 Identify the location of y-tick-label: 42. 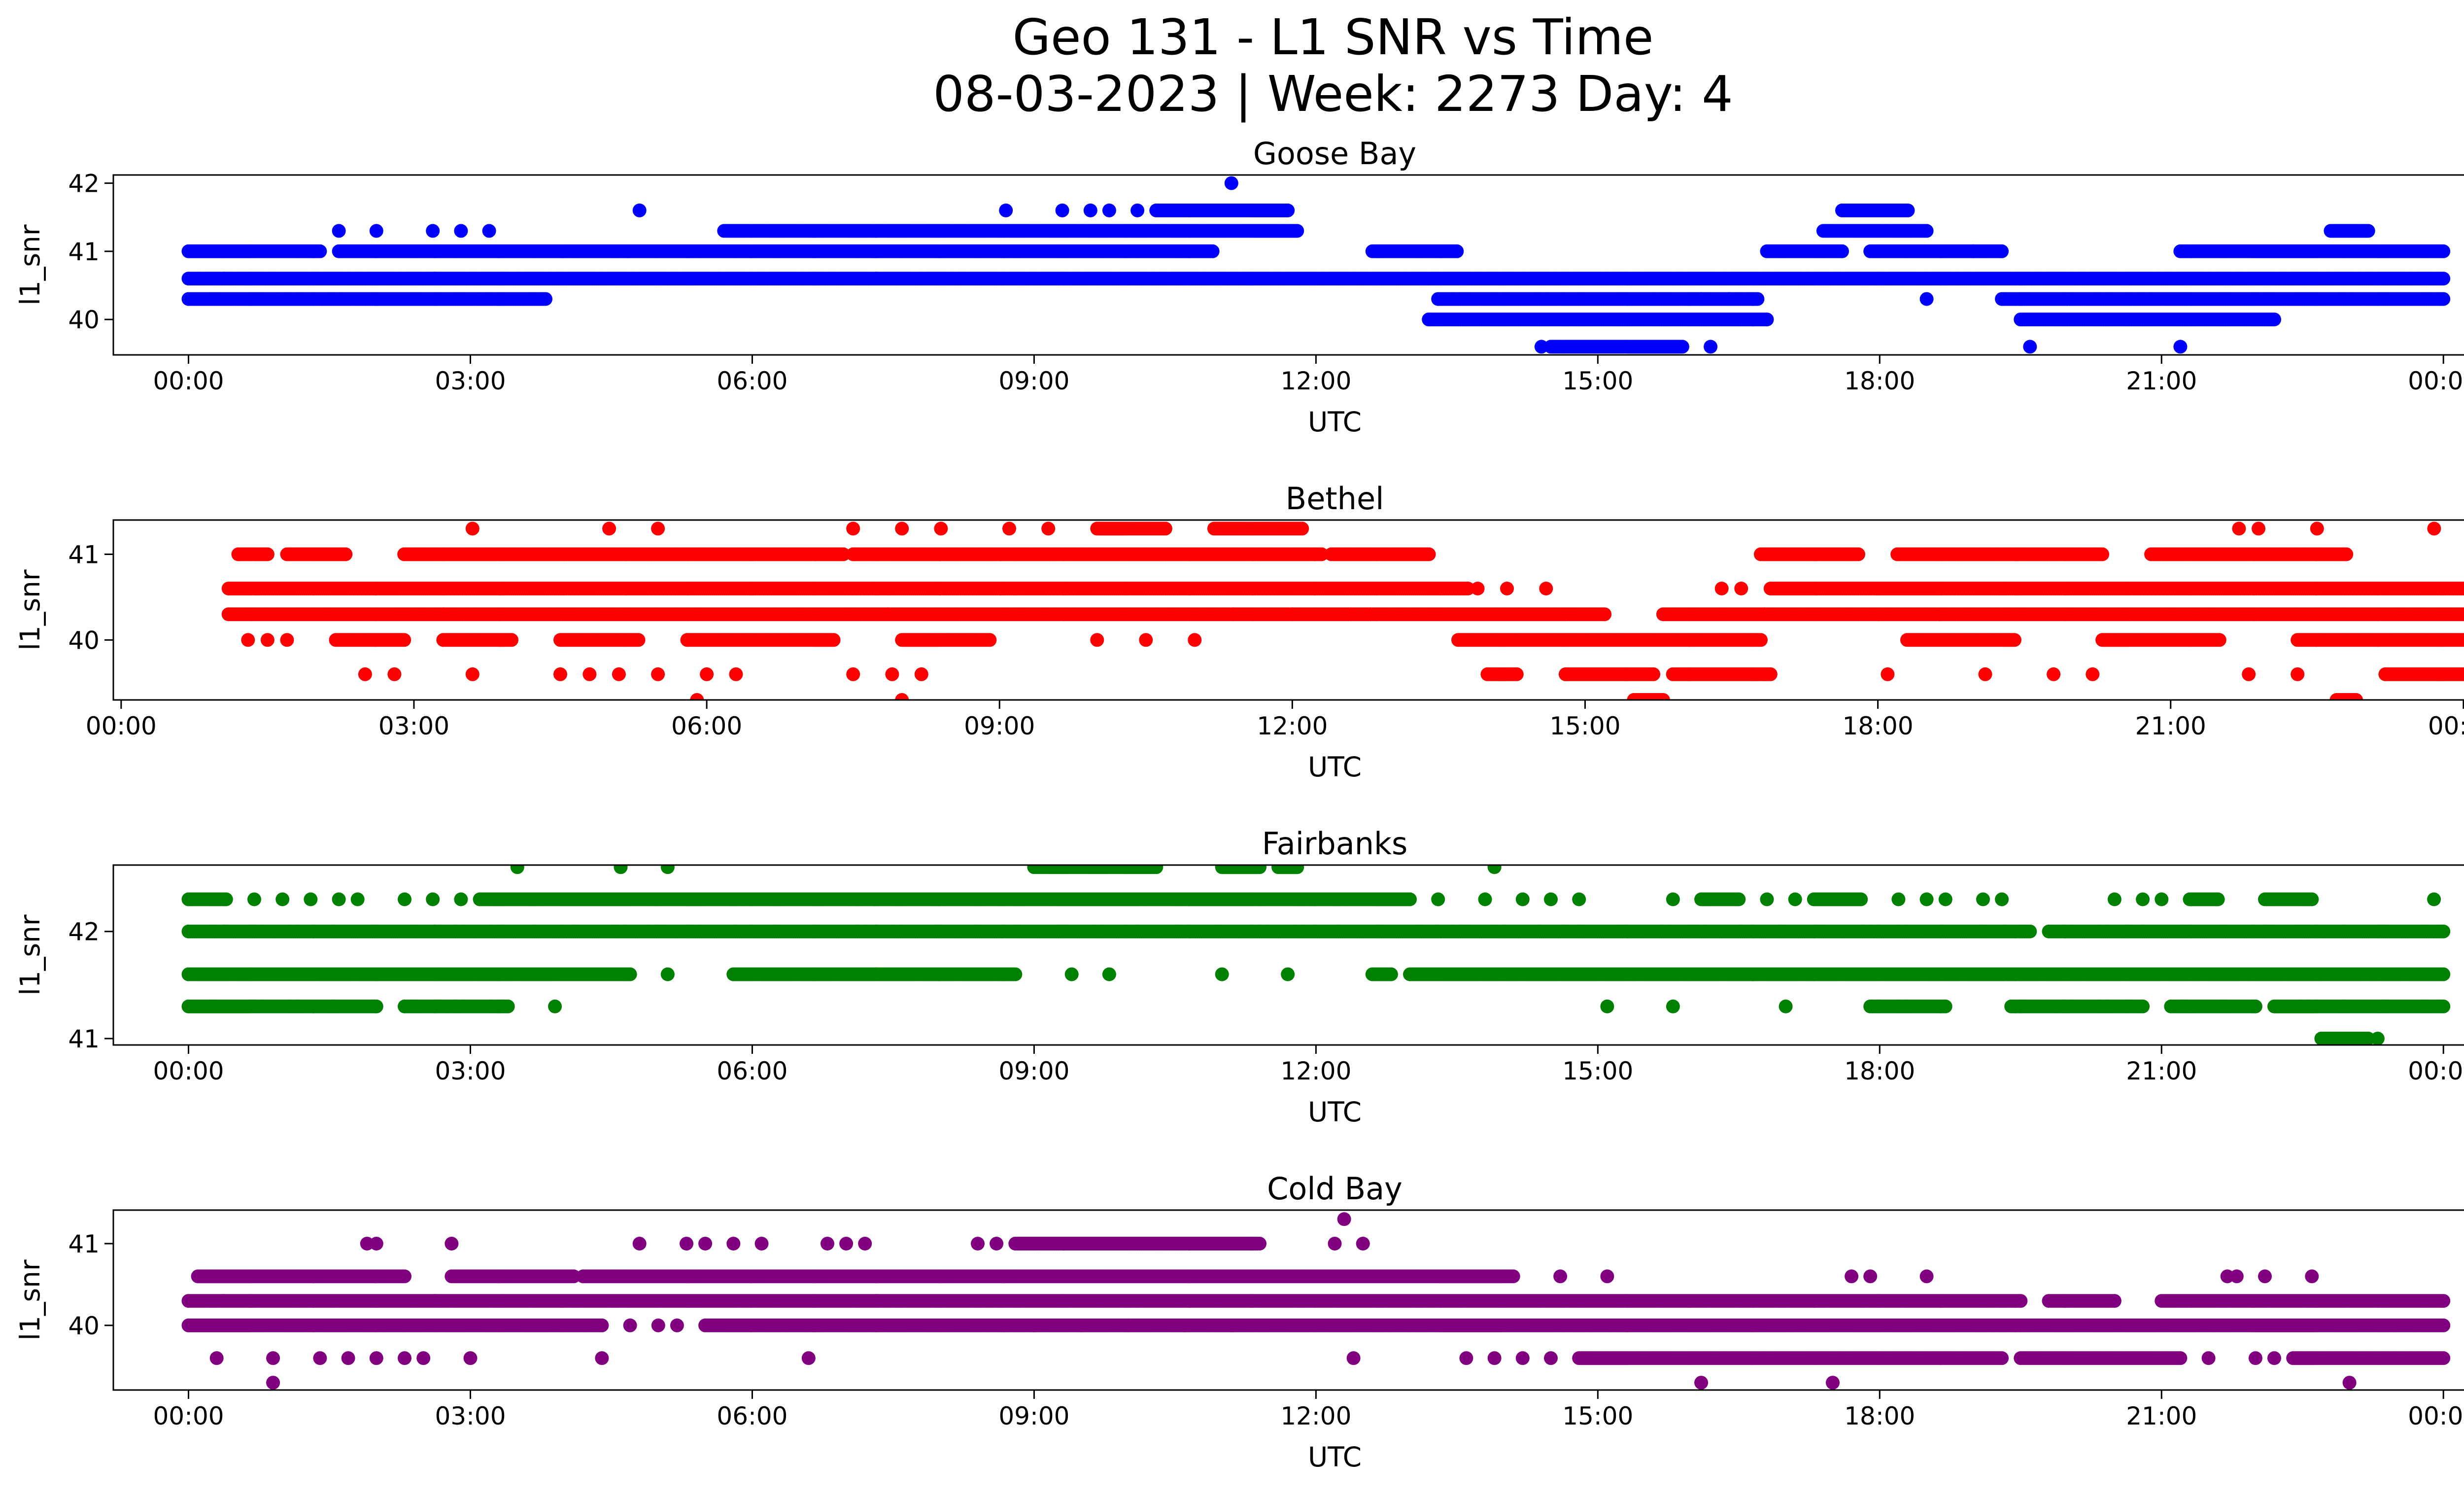
(84, 932).